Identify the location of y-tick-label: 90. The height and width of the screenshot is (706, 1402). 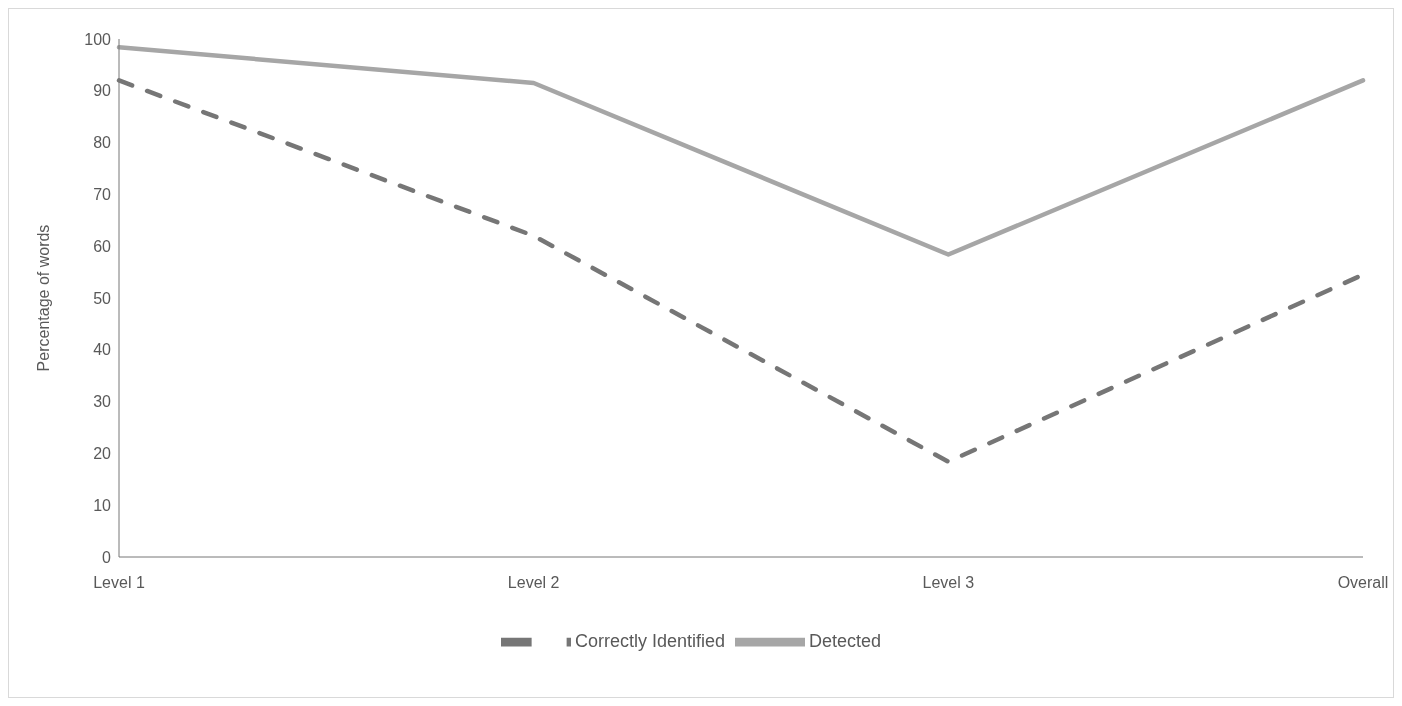
(102, 91).